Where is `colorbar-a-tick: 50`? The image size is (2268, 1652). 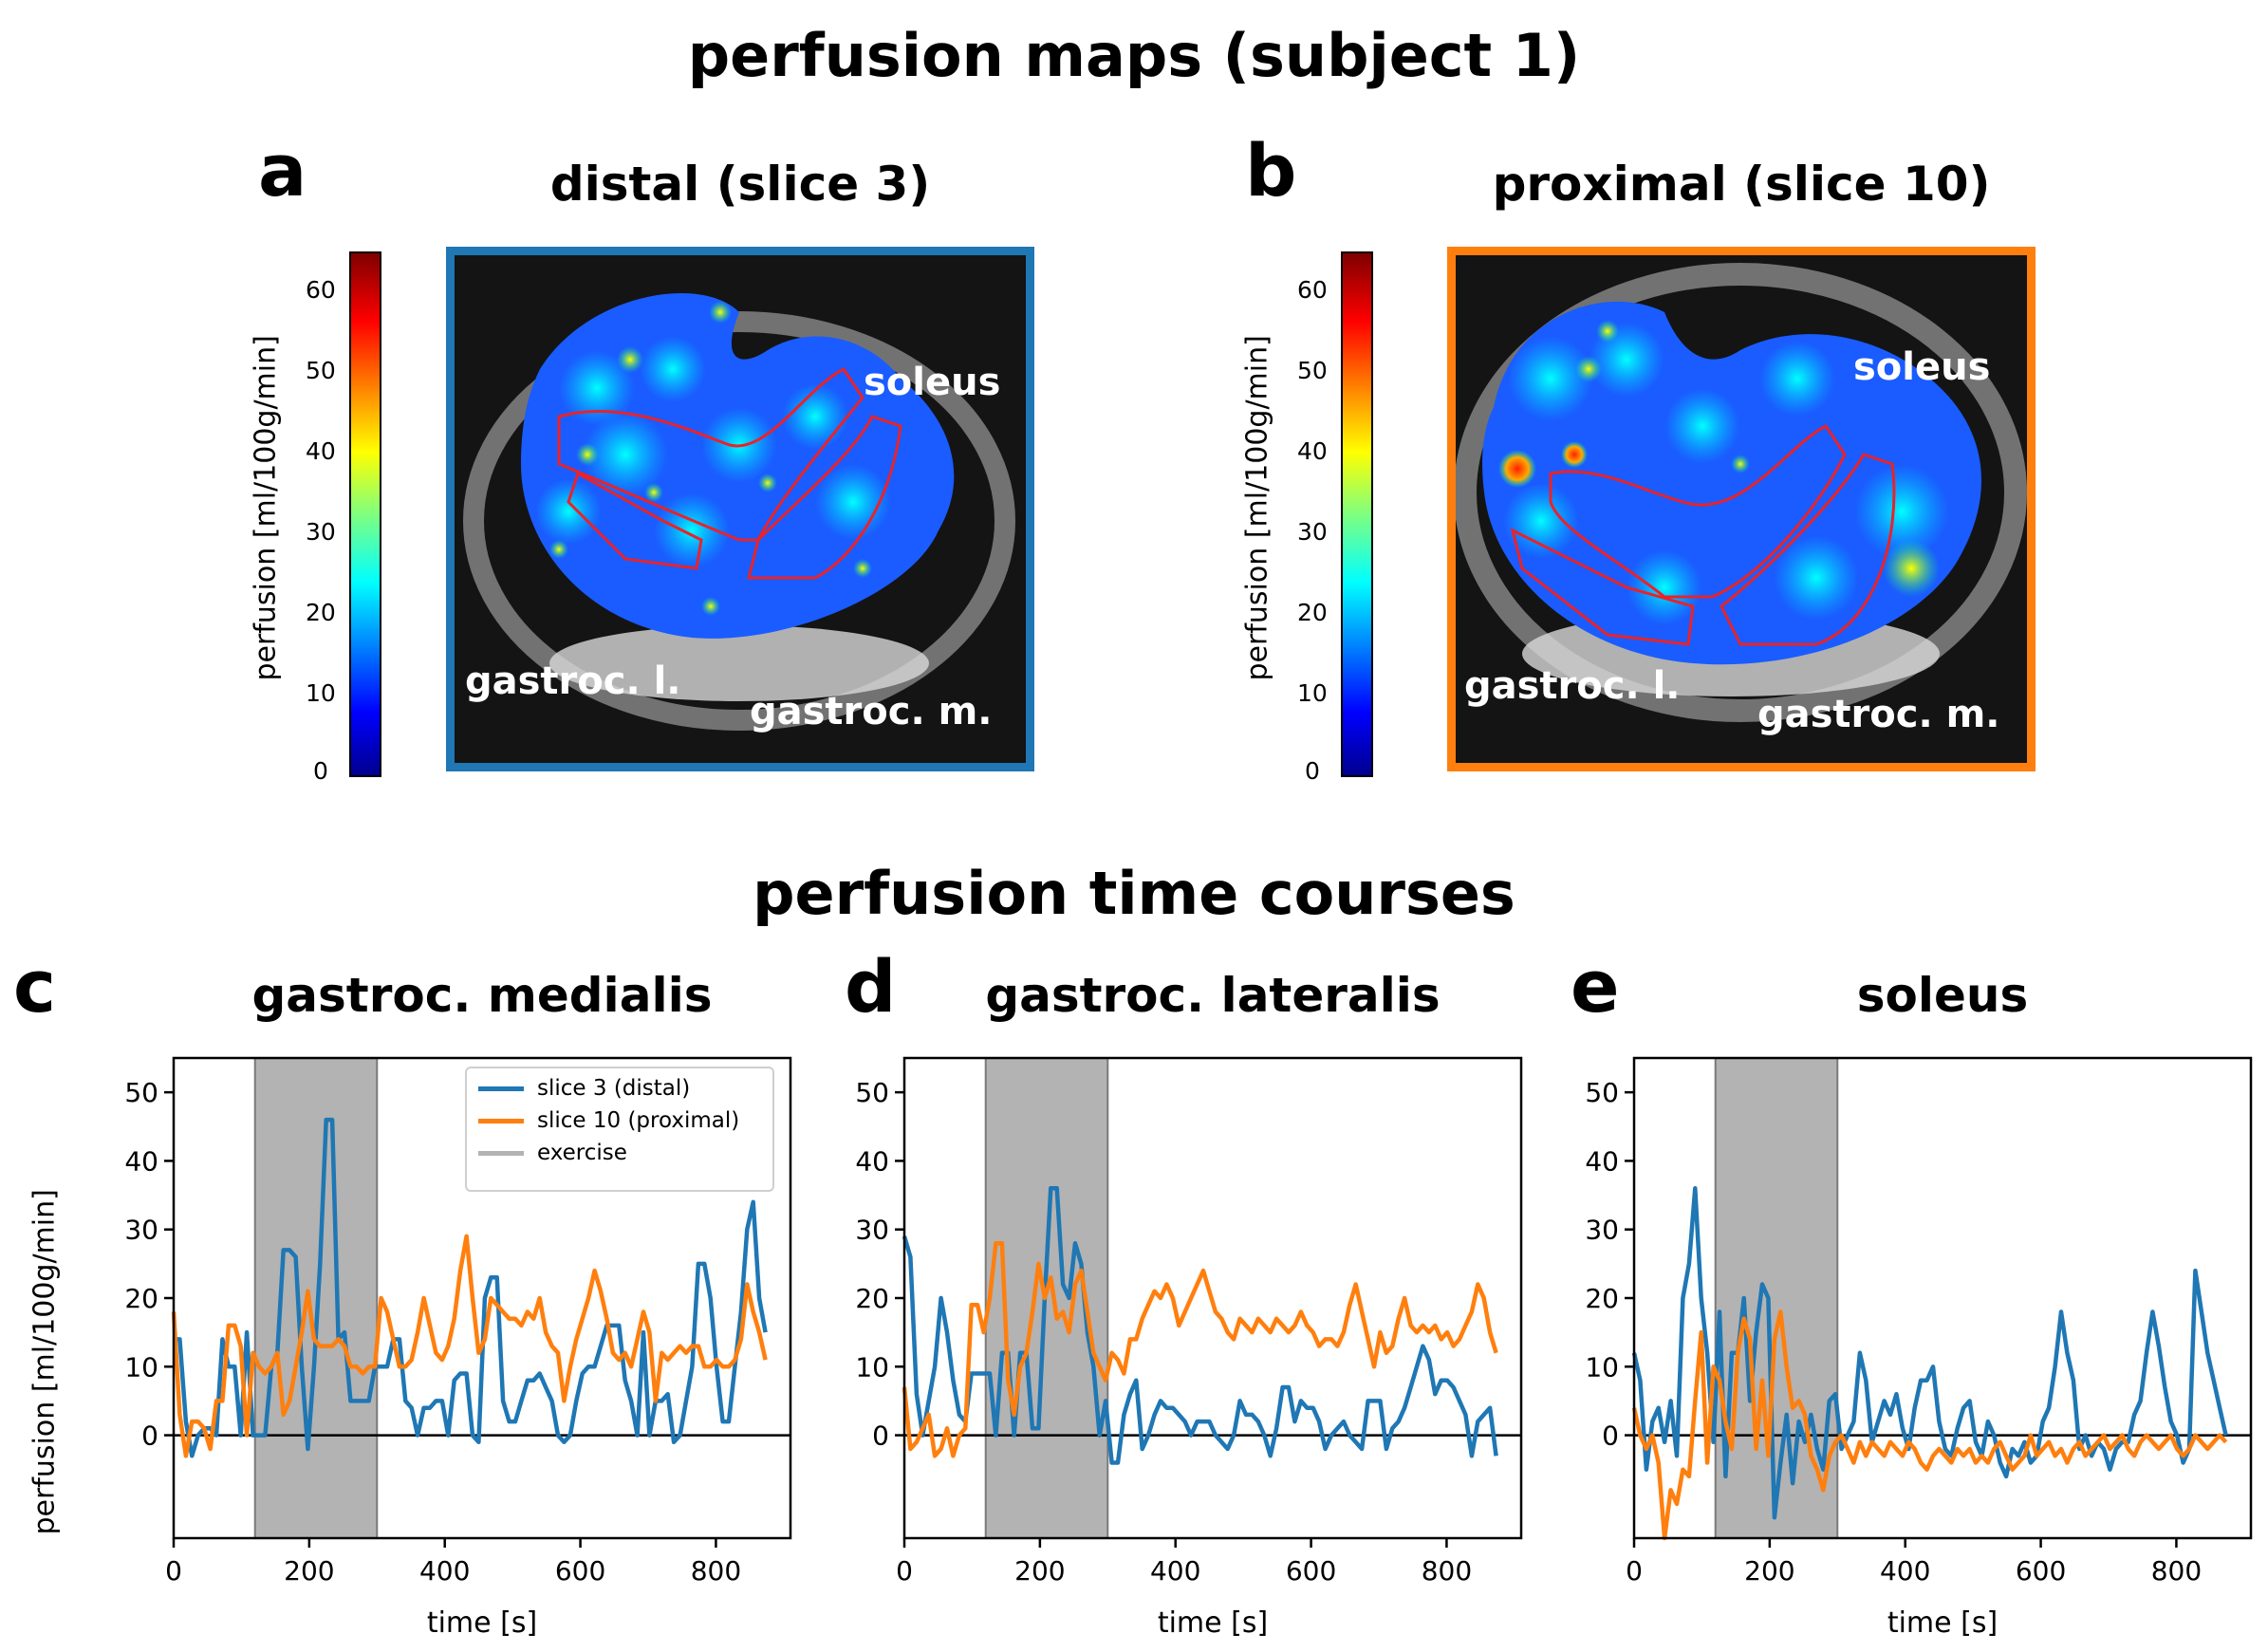
colorbar-a-tick: 50 is located at coordinates (321, 370).